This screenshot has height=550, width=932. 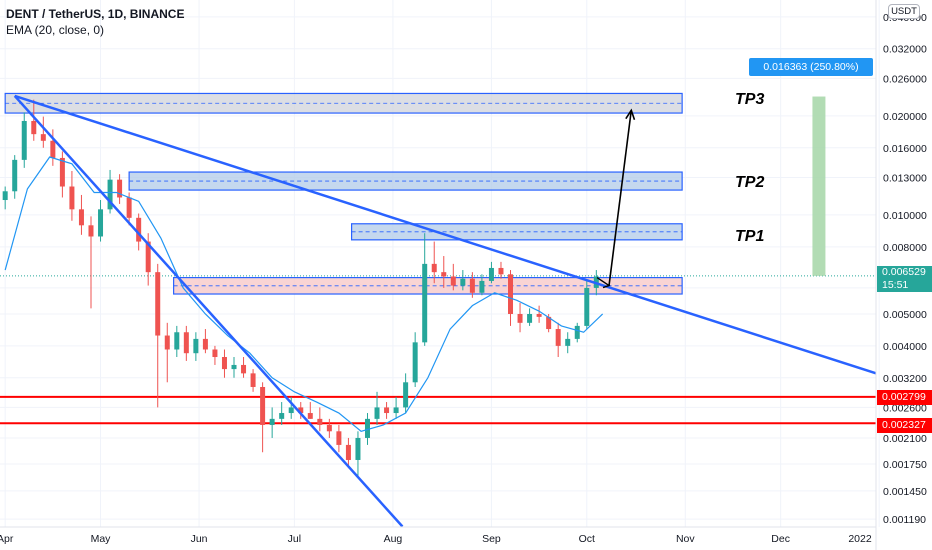 What do you see at coordinates (55, 30) in the screenshot?
I see `indicator-title: EMA (20, close, 0)` at bounding box center [55, 30].